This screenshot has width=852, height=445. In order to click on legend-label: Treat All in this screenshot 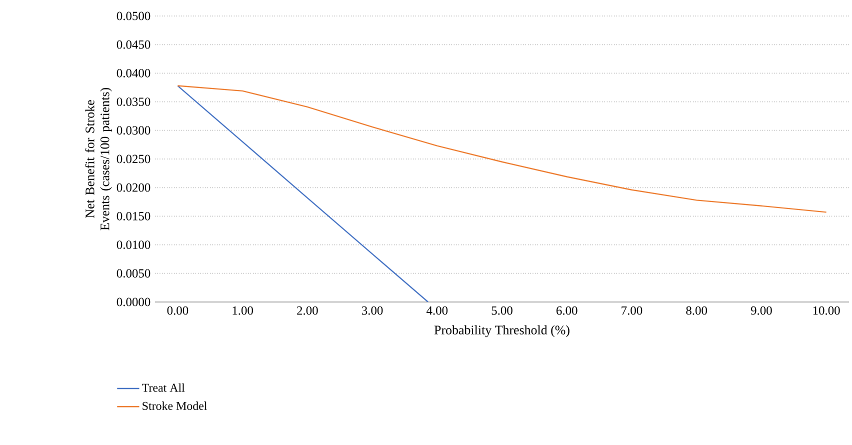, I will do `click(163, 387)`.